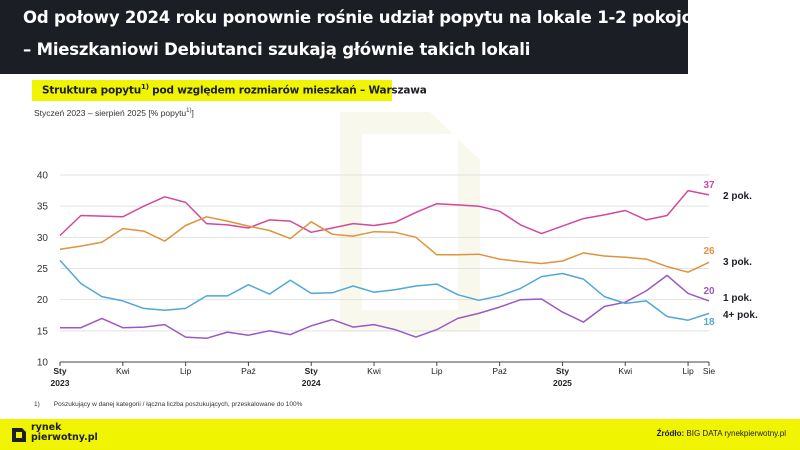 This screenshot has width=800, height=450. Describe the element at coordinates (311, 383) in the screenshot. I see `x-tick-year-label: 2024` at that location.